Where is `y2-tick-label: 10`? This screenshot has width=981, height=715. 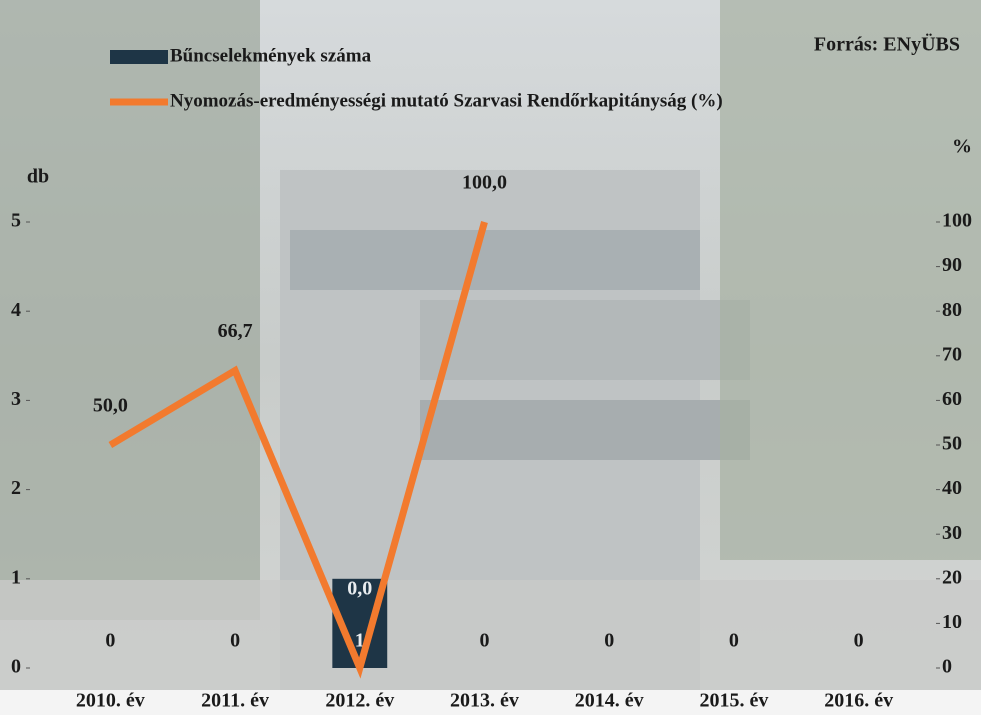 y2-tick-label: 10 is located at coordinates (952, 622).